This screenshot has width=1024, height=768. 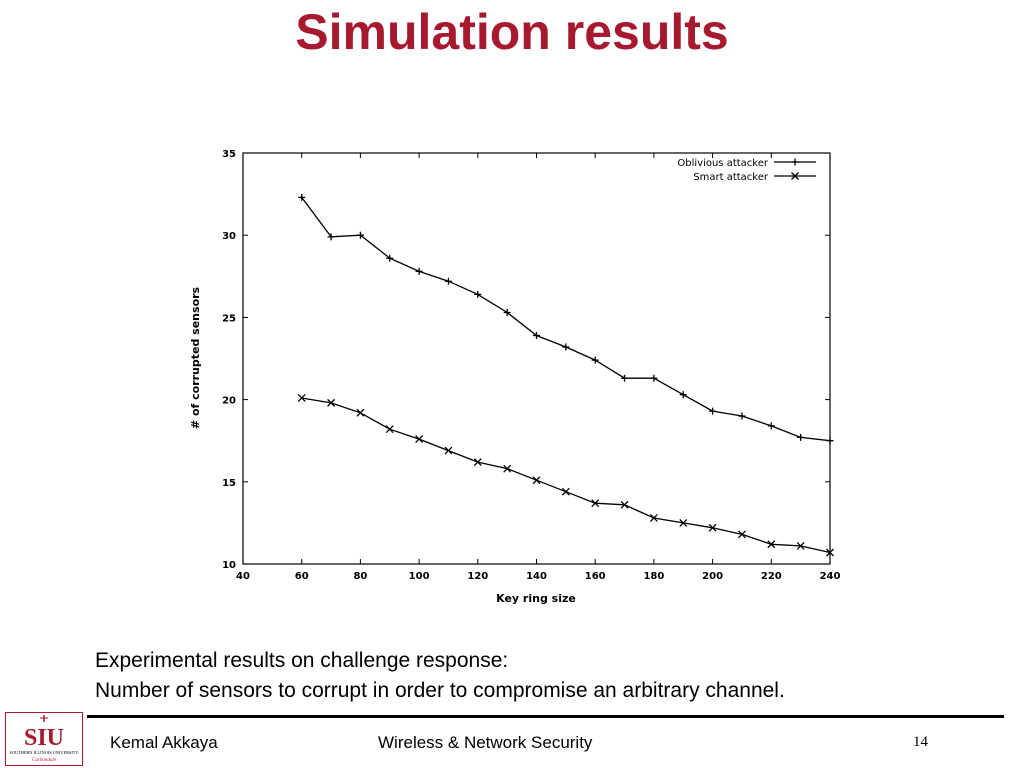 I want to click on x-tick-label: 180, so click(x=653, y=576).